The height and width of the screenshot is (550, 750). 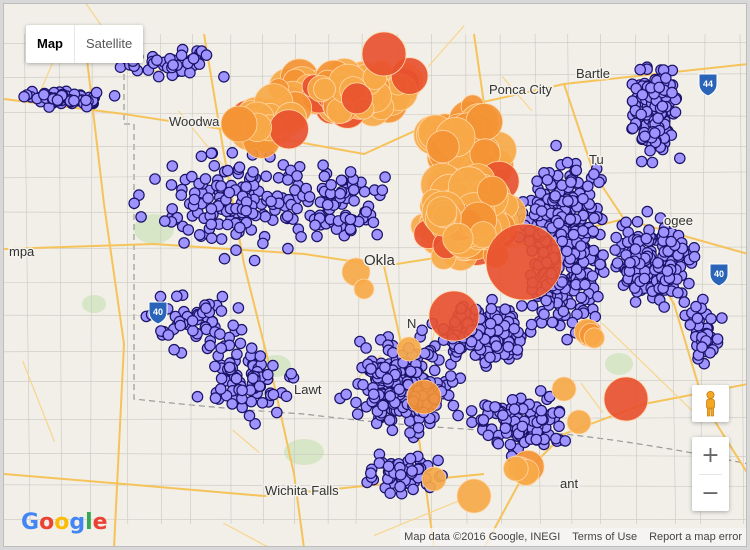 I want to click on logo-letter: l, so click(x=89, y=522).